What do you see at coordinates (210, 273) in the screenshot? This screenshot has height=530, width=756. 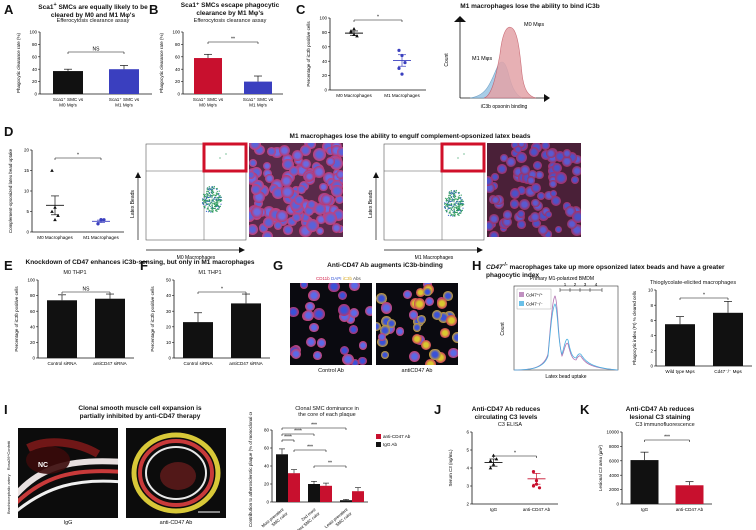 I see `panel-f-subtitle: M1 THP1` at bounding box center [210, 273].